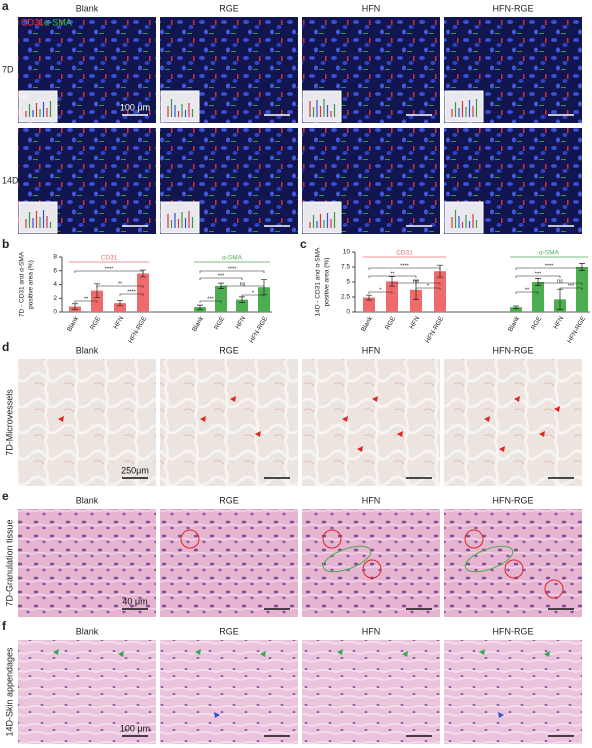 This screenshot has width=592, height=748. What do you see at coordinates (404, 266) in the screenshot?
I see `significance-label: ****` at bounding box center [404, 266].